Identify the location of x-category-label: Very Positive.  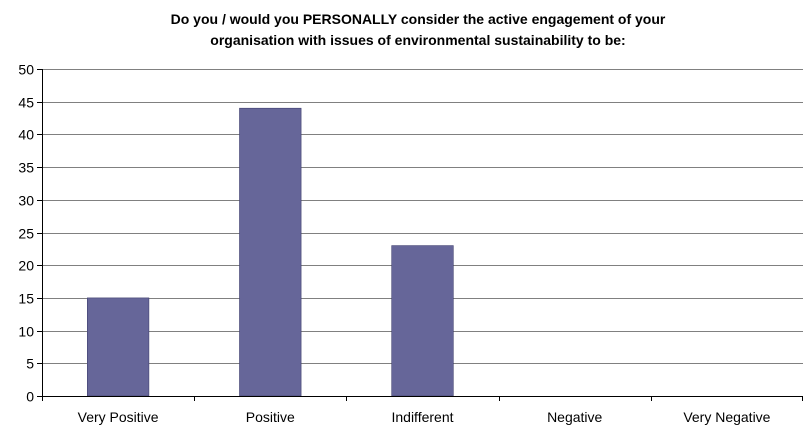
(118, 417).